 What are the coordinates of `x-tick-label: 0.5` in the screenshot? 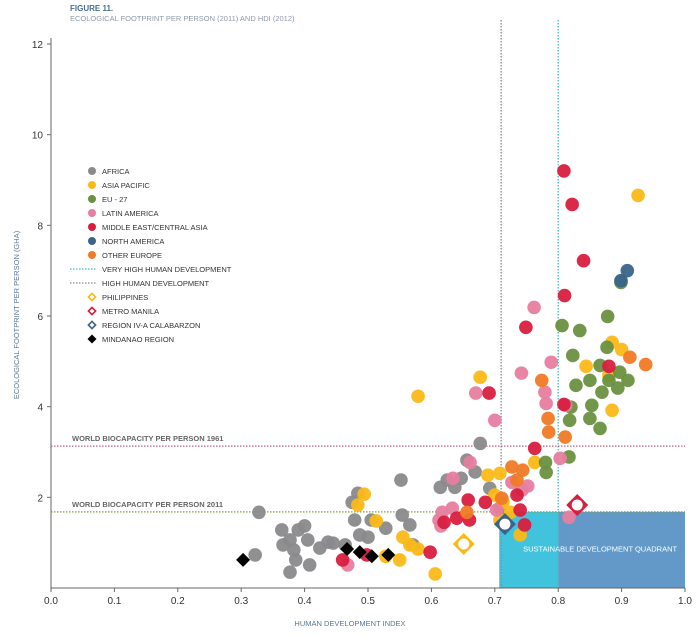 It's located at (368, 601).